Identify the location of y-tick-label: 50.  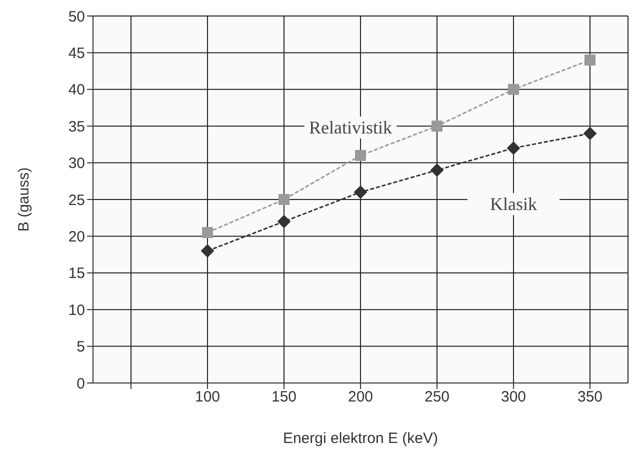
(76, 17).